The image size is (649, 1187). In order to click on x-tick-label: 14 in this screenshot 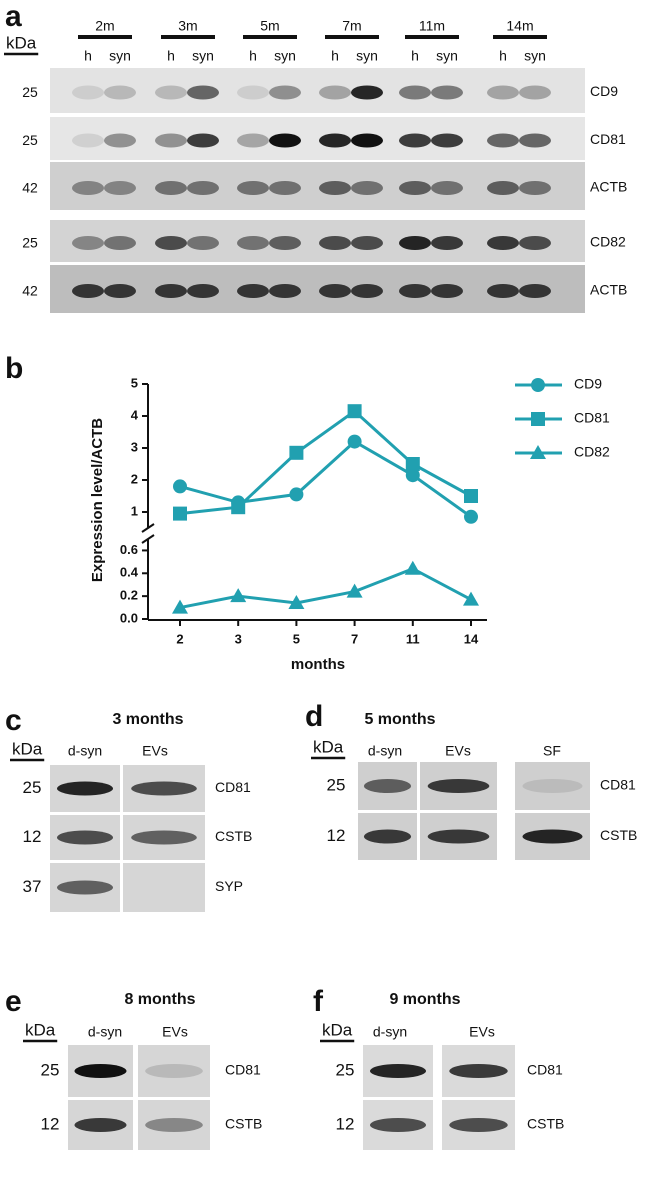, I will do `click(471, 638)`.